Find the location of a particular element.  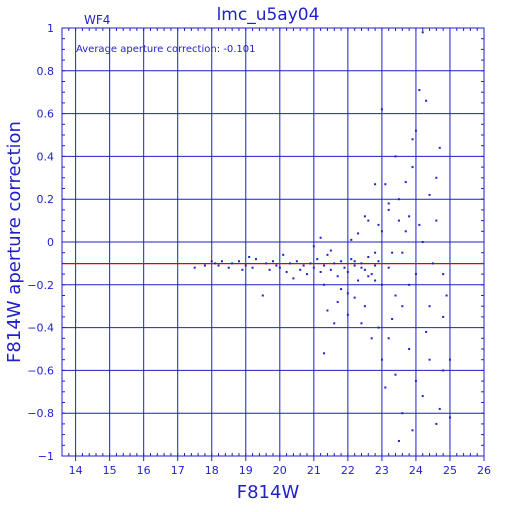

x-tick-label: 24 is located at coordinates (416, 470).